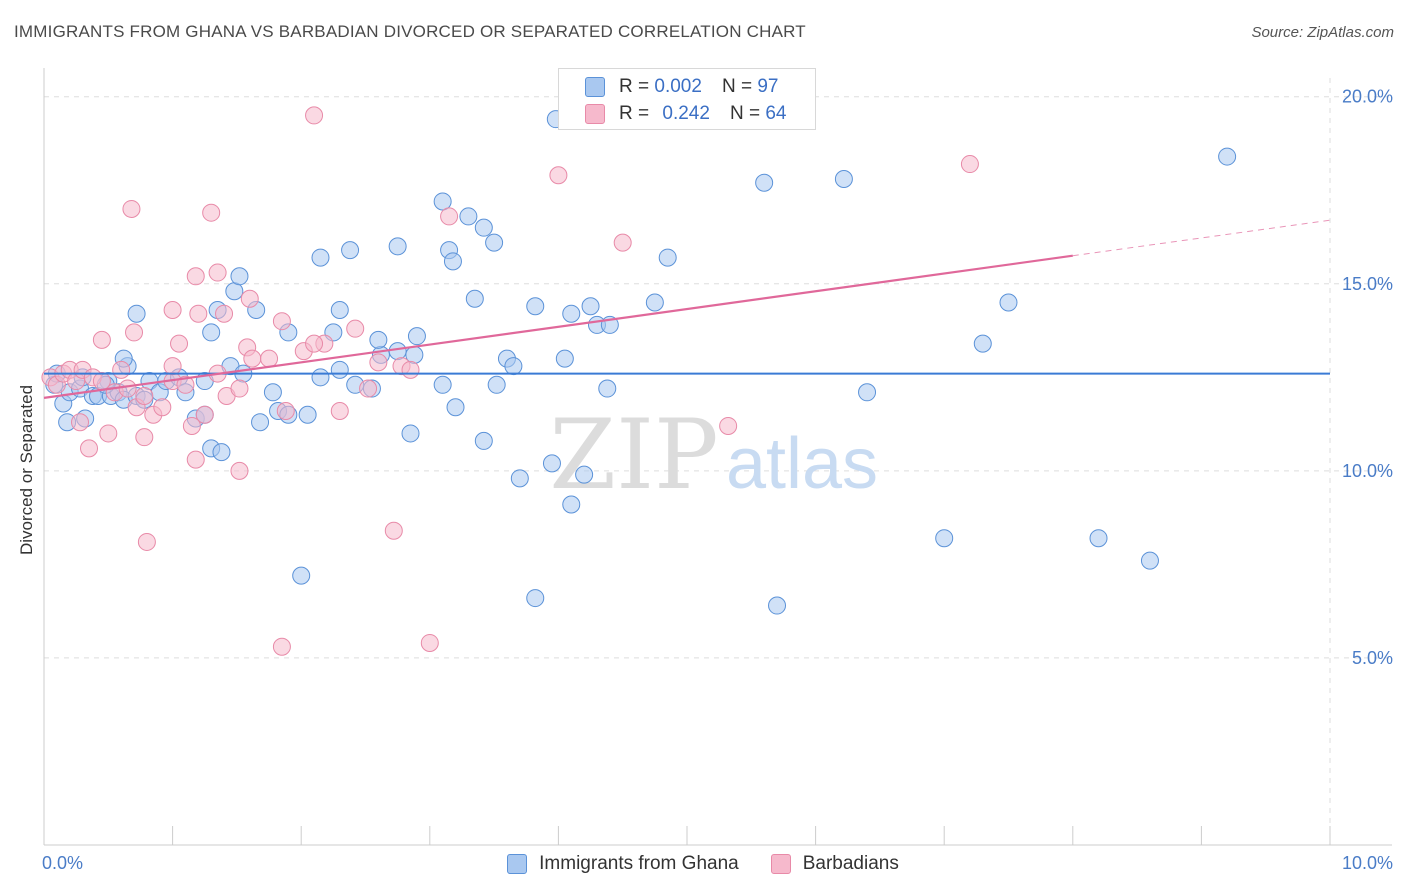  What do you see at coordinates (1367, 284) in the screenshot?
I see `y-tick-label: 15.0%` at bounding box center [1367, 284].